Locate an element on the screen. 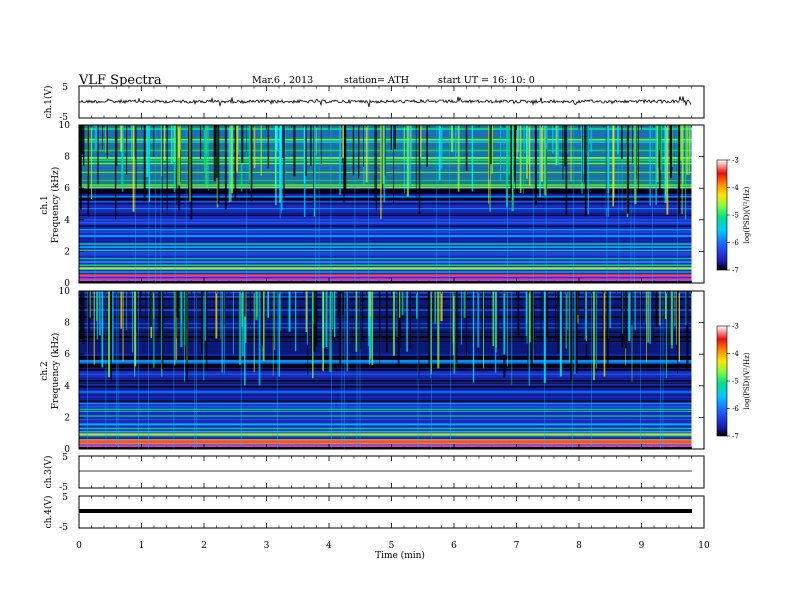 This screenshot has height=612, width=792. ch2-colorbar-ticks: -3 -4 -5 -6 -7 is located at coordinates (733, 382).